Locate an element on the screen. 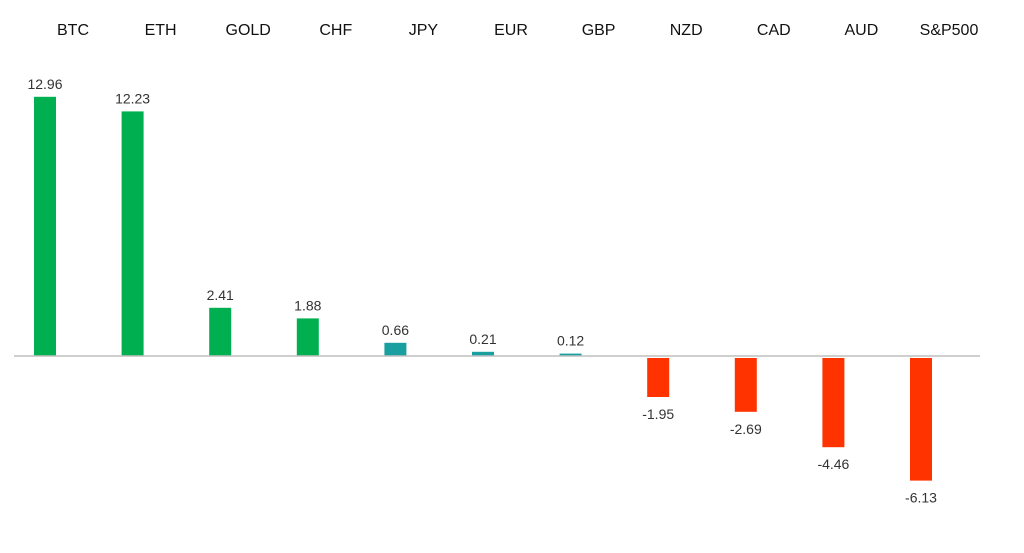  bar-btc is located at coordinates (45, 226).